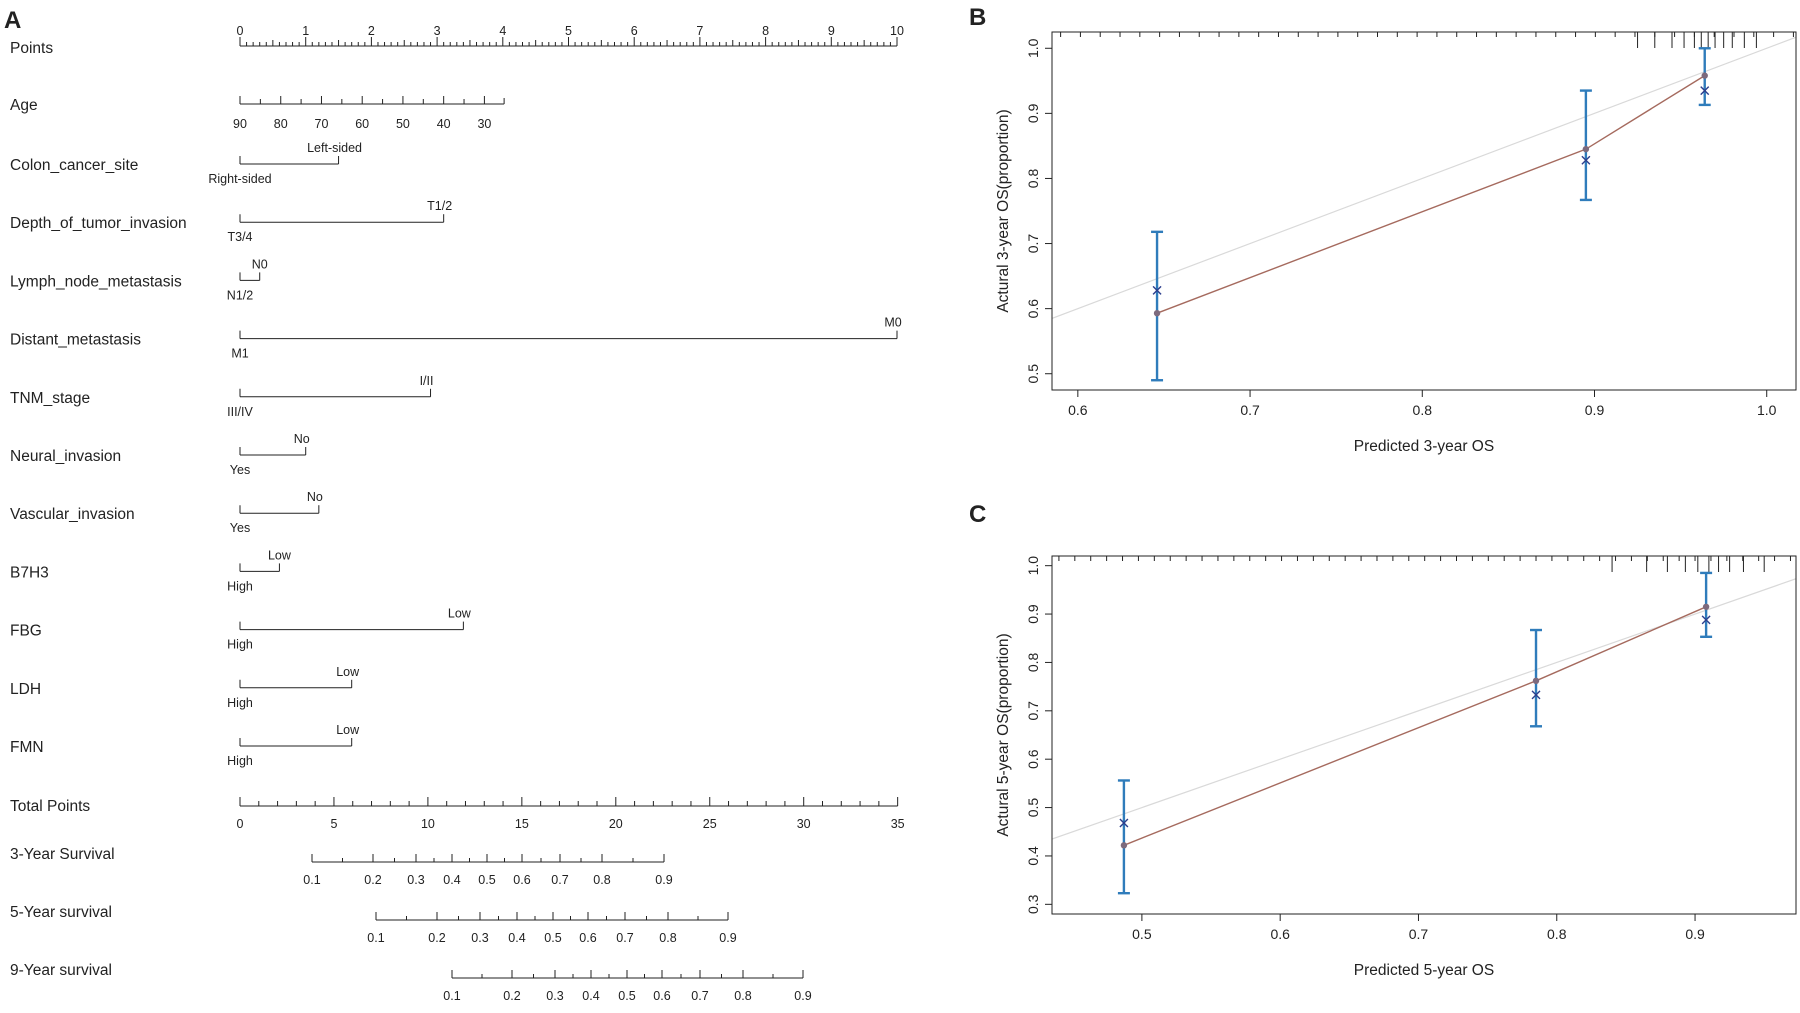  Describe the element at coordinates (31, 48) in the screenshot. I see `row-label-points: Points` at that location.